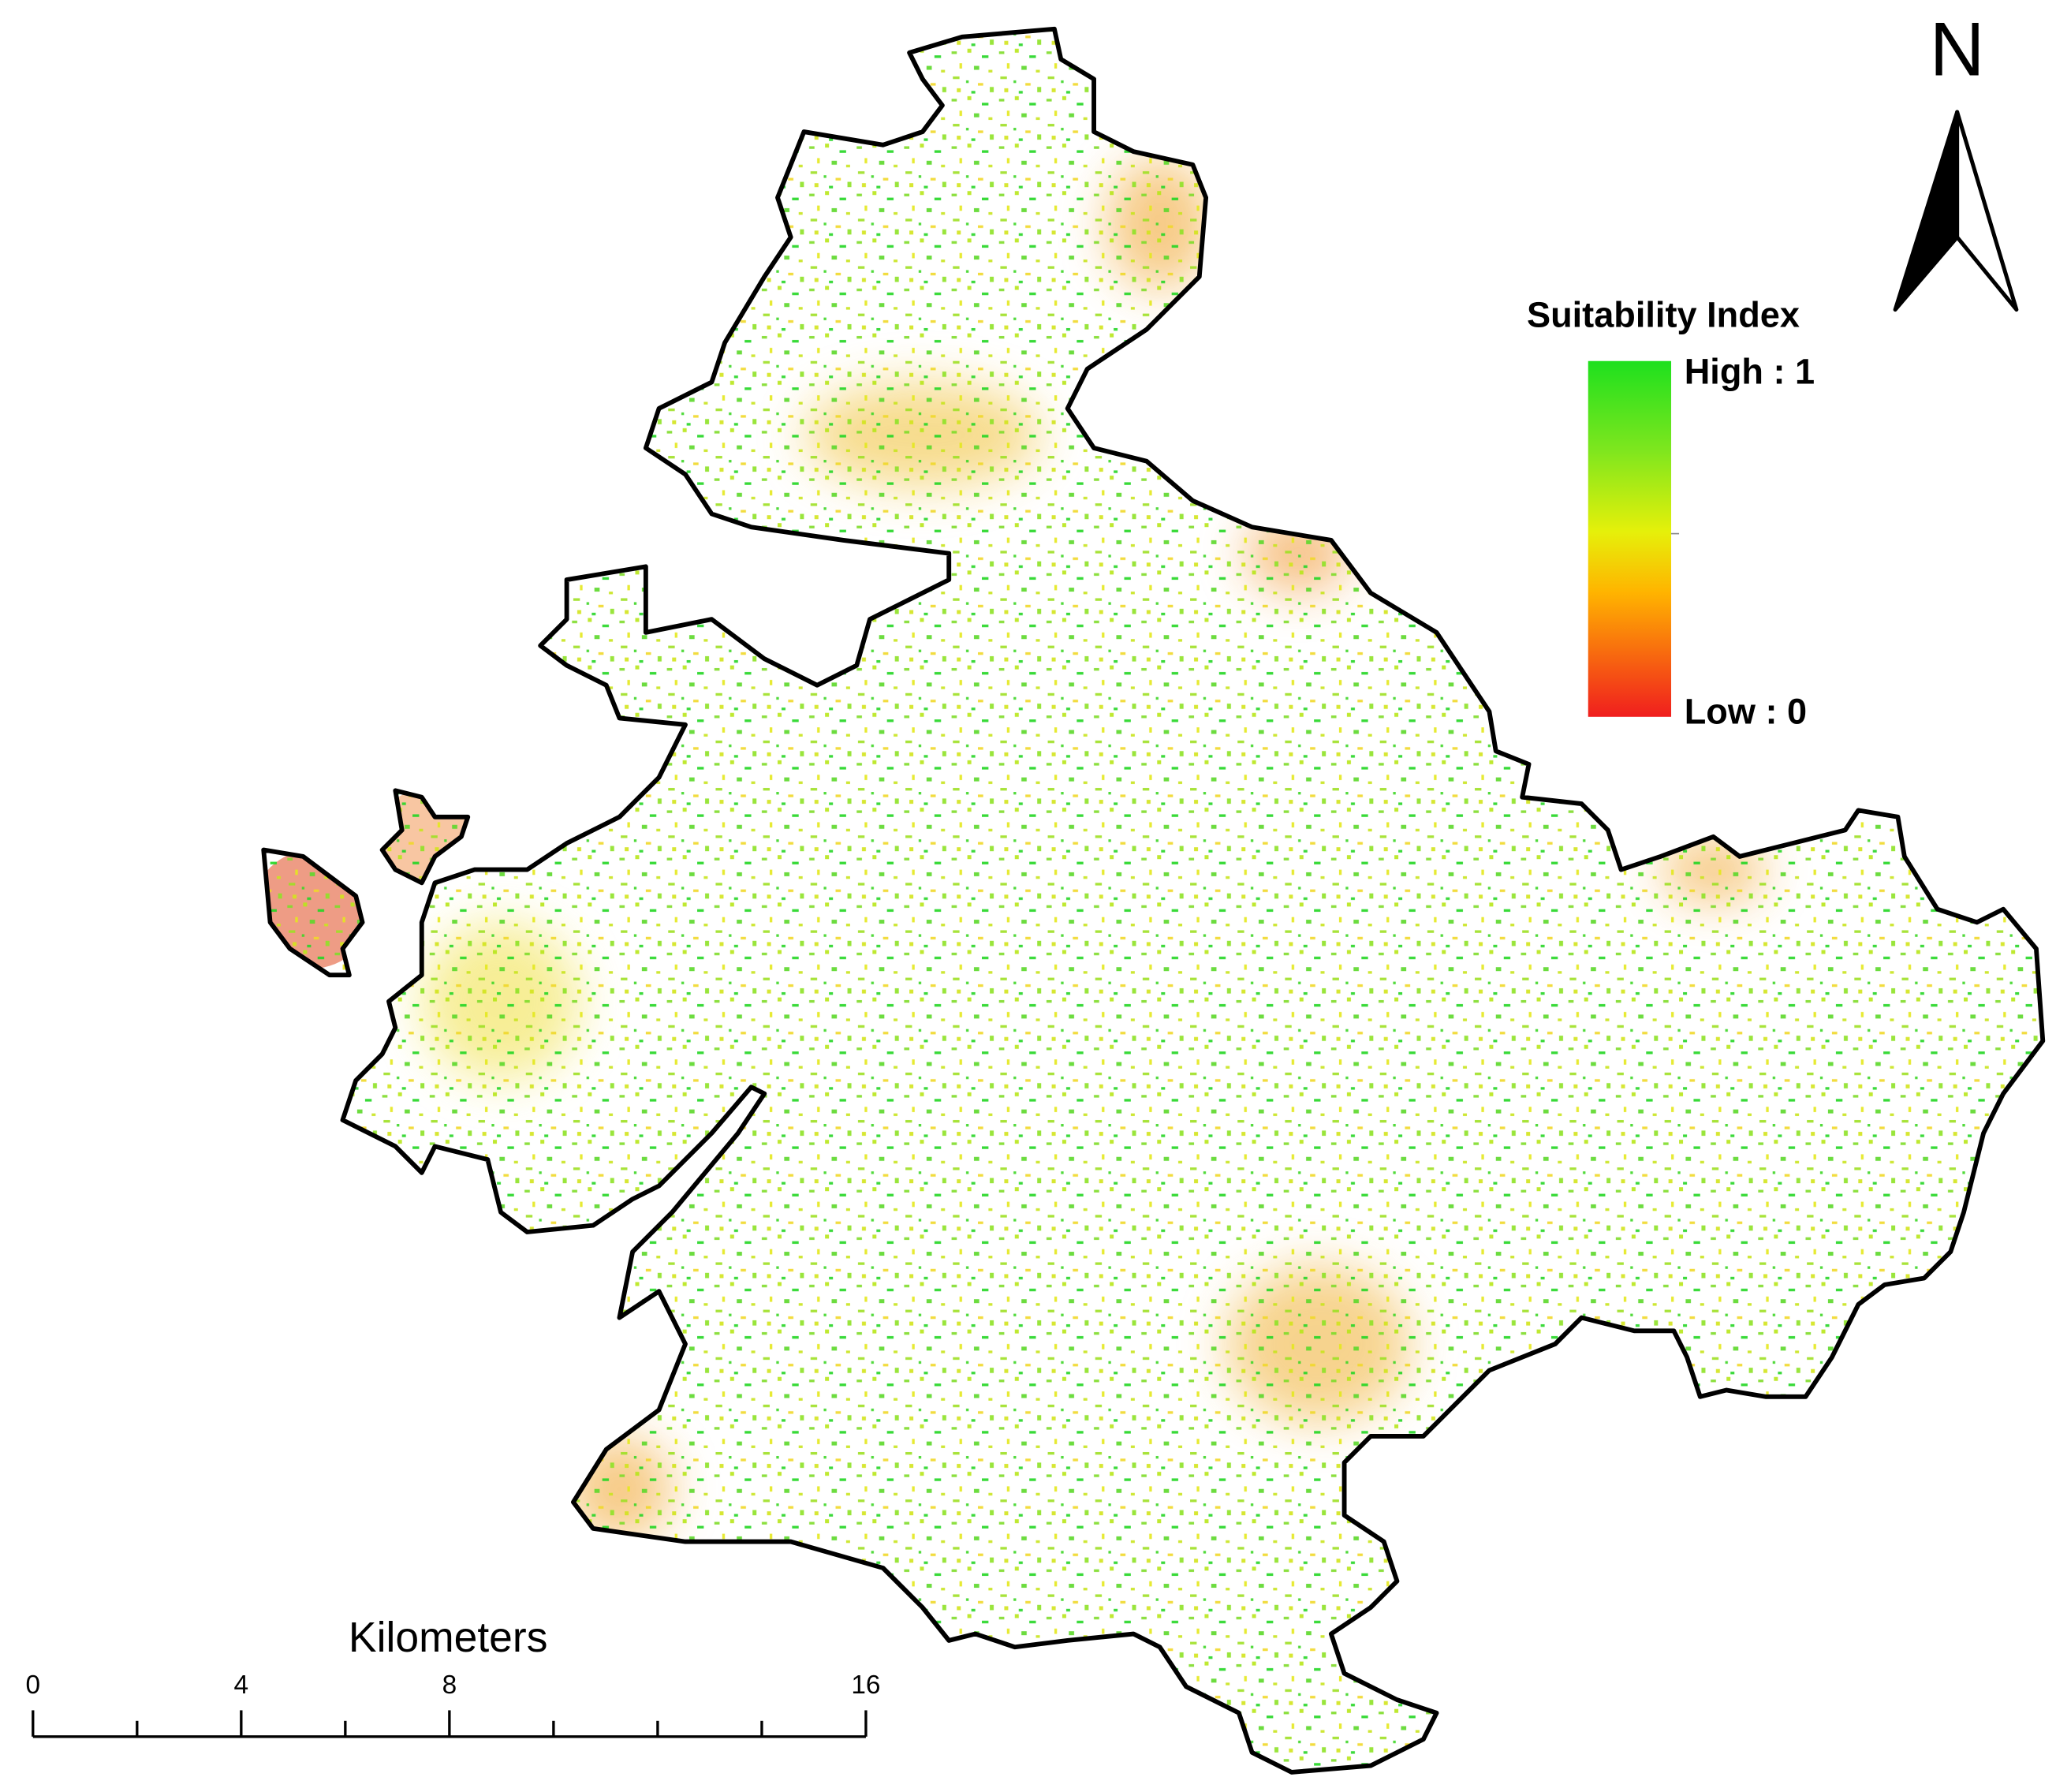 The width and height of the screenshot is (2056, 1792). I want to click on scale-bar: Kilometers 0 4 8 16, so click(453, 1676).